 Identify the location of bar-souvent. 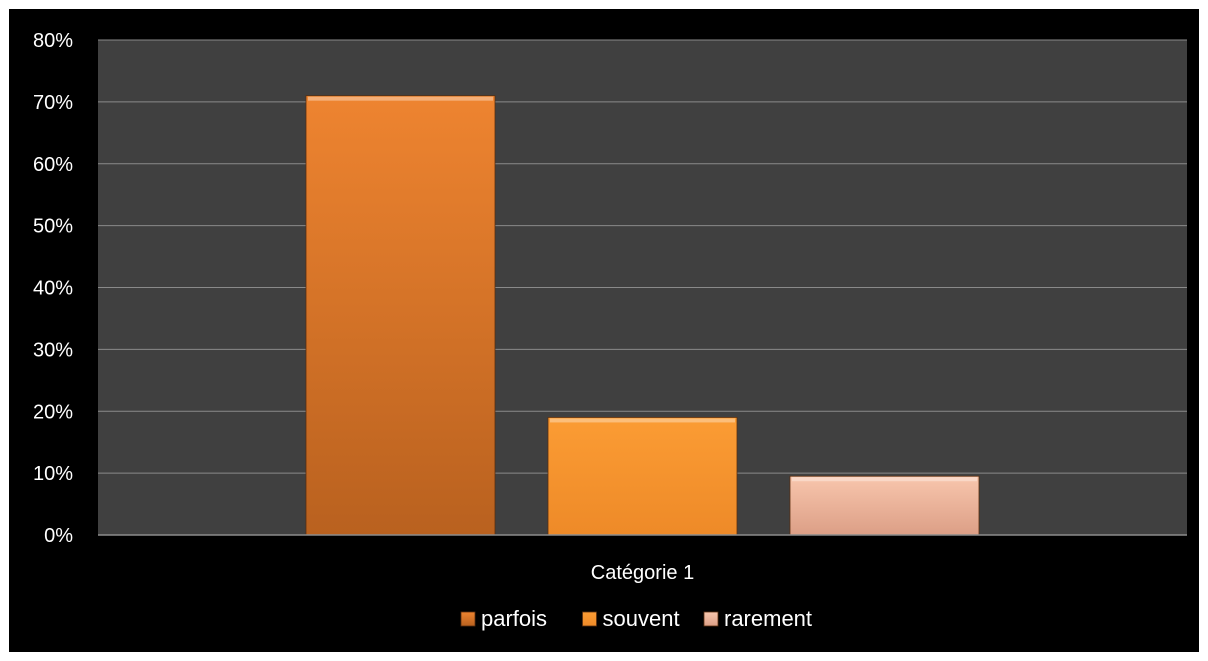
(642, 476).